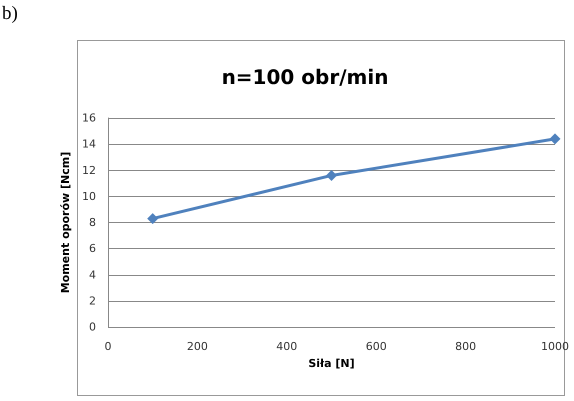 The height and width of the screenshot is (401, 574). Describe the element at coordinates (108, 346) in the screenshot. I see `x-tick-label: 0` at that location.